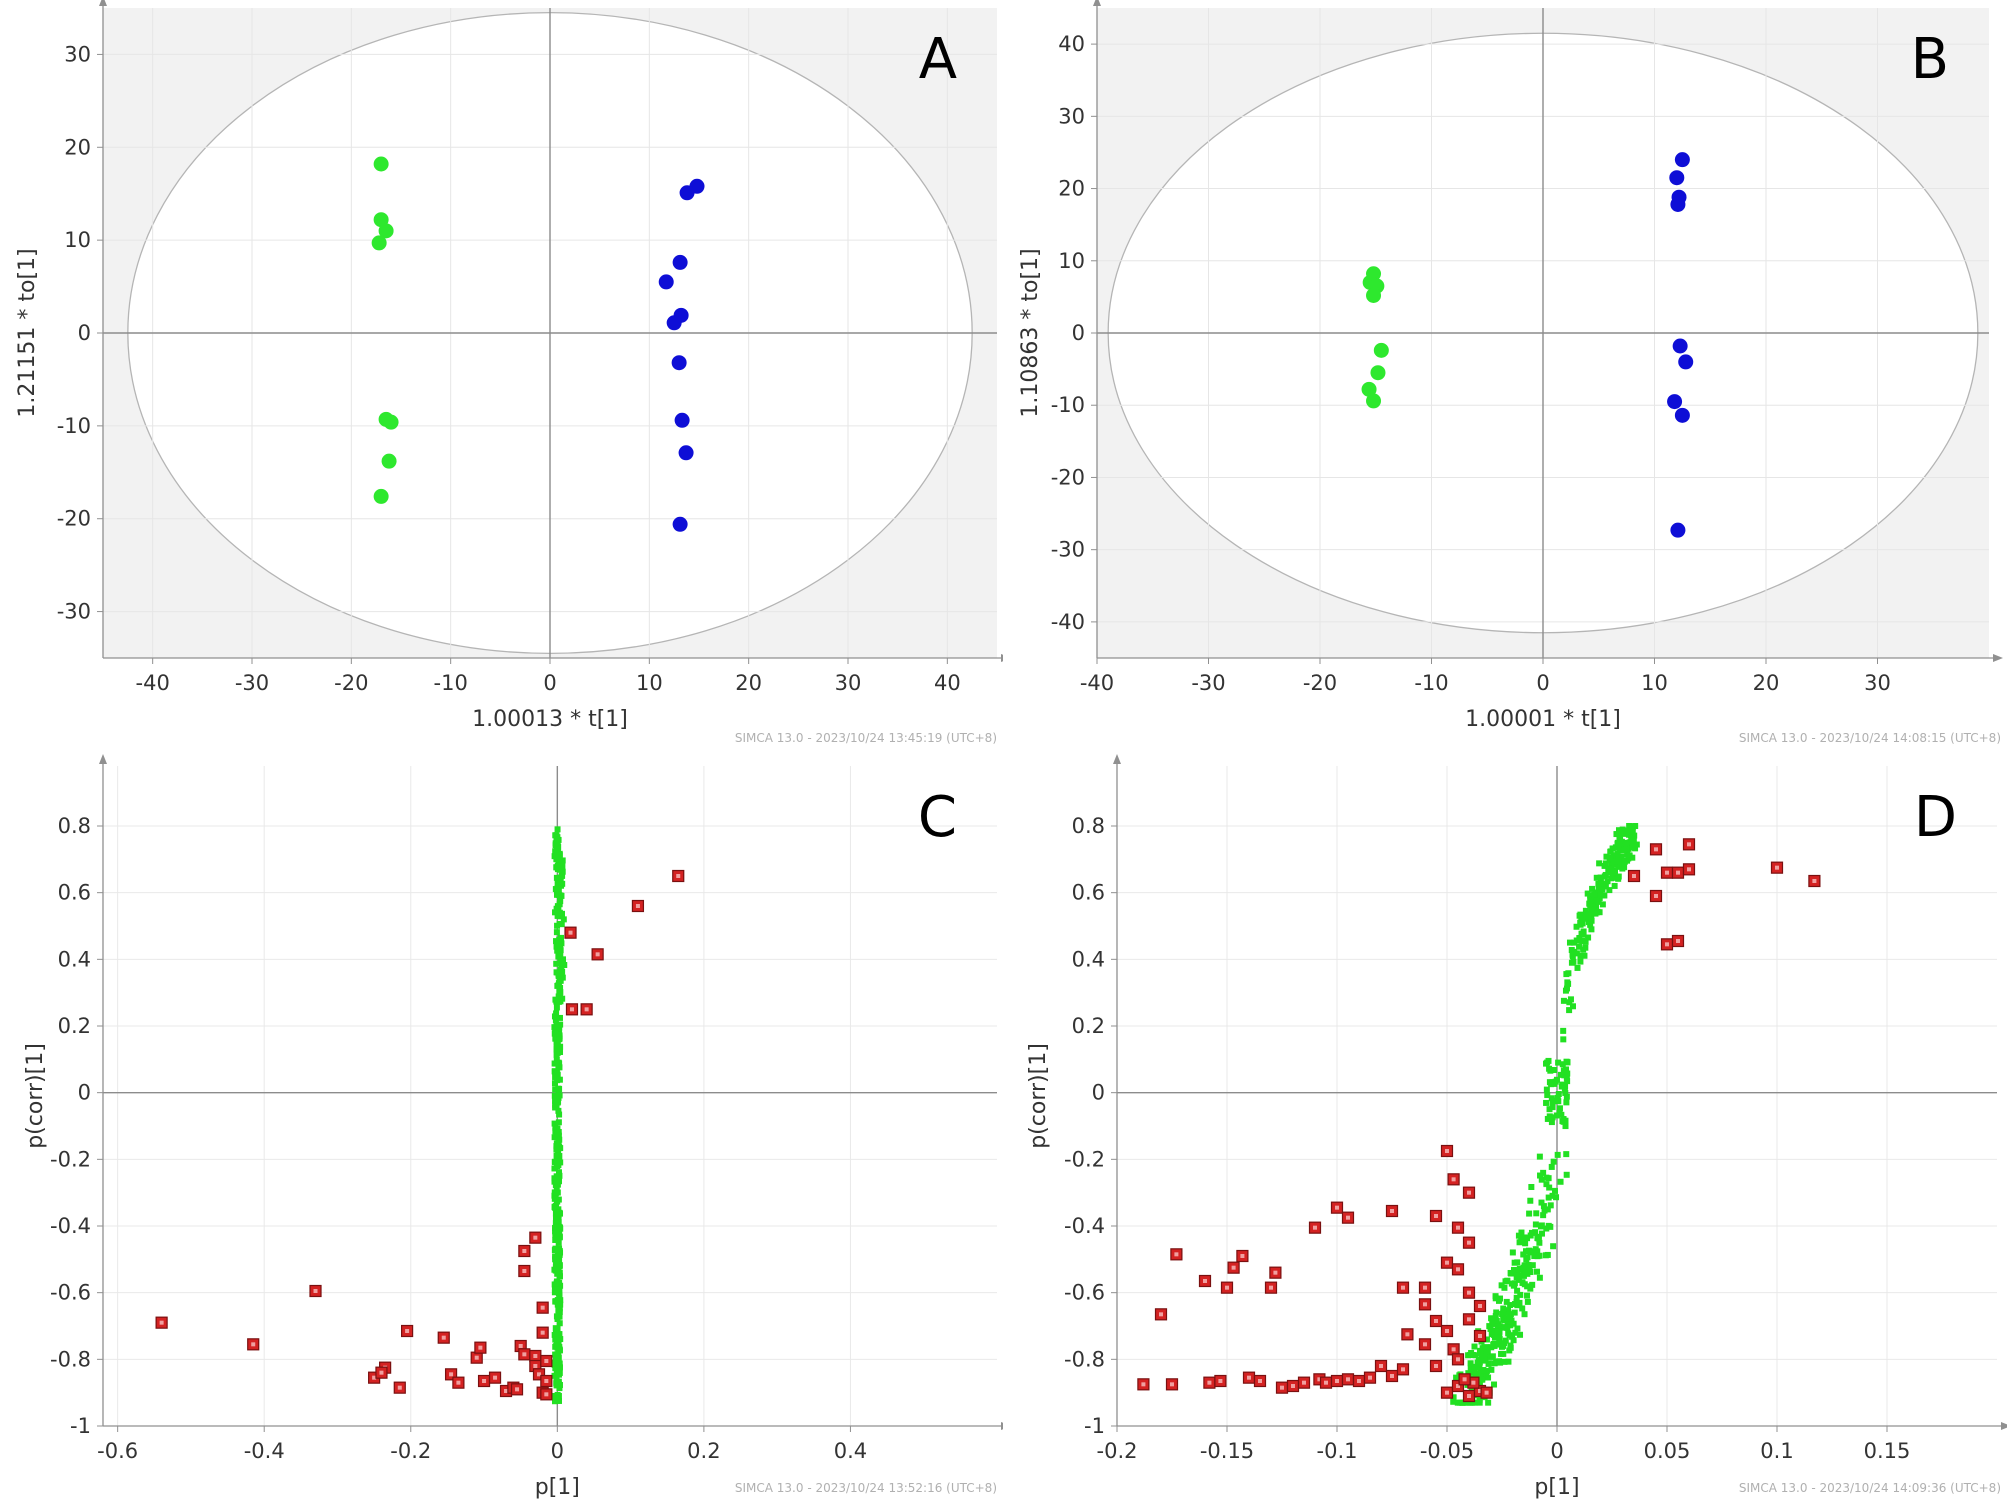 The image size is (2007, 1504). I want to click on x-axis-label: 1.00001 * t[1], so click(1543, 719).